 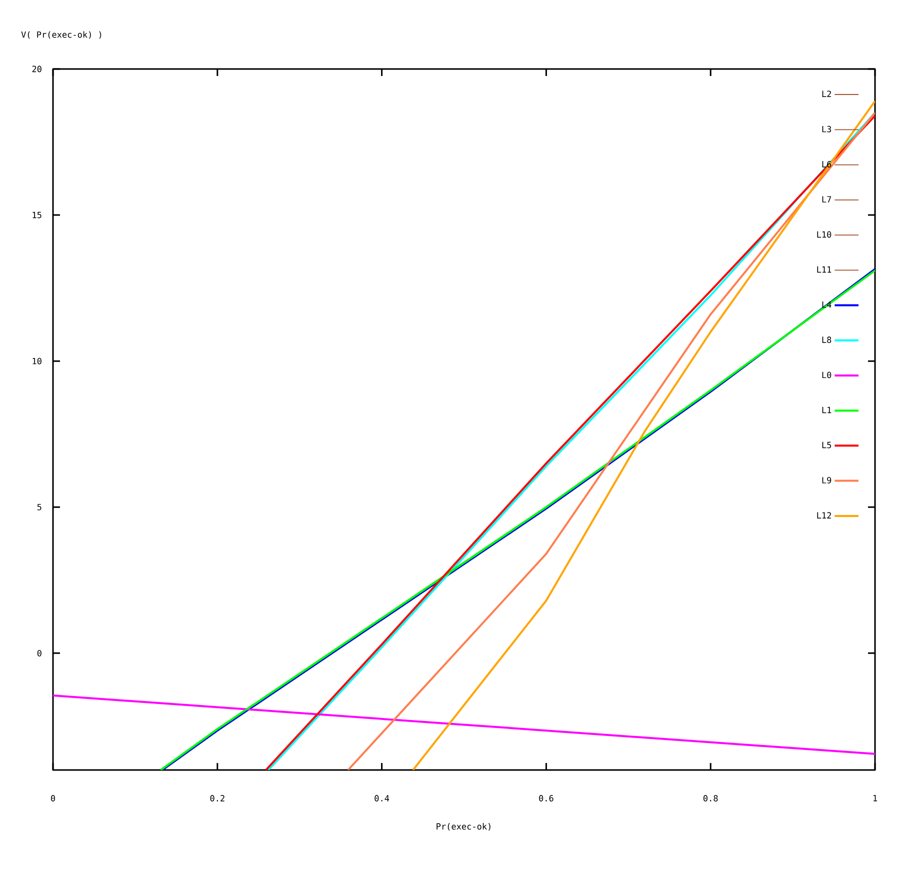 What do you see at coordinates (875, 798) in the screenshot?
I see `x-tick-label: 1` at bounding box center [875, 798].